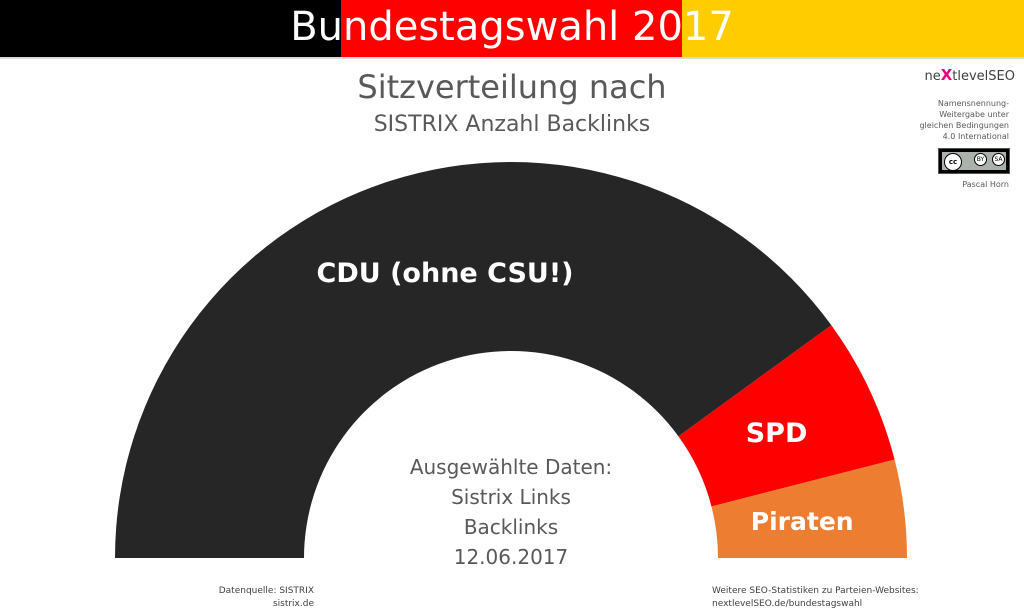 Image resolution: width=1024 pixels, height=614 pixels. I want to click on banner-title: Bundestagswahl 2017, so click(512, 27).